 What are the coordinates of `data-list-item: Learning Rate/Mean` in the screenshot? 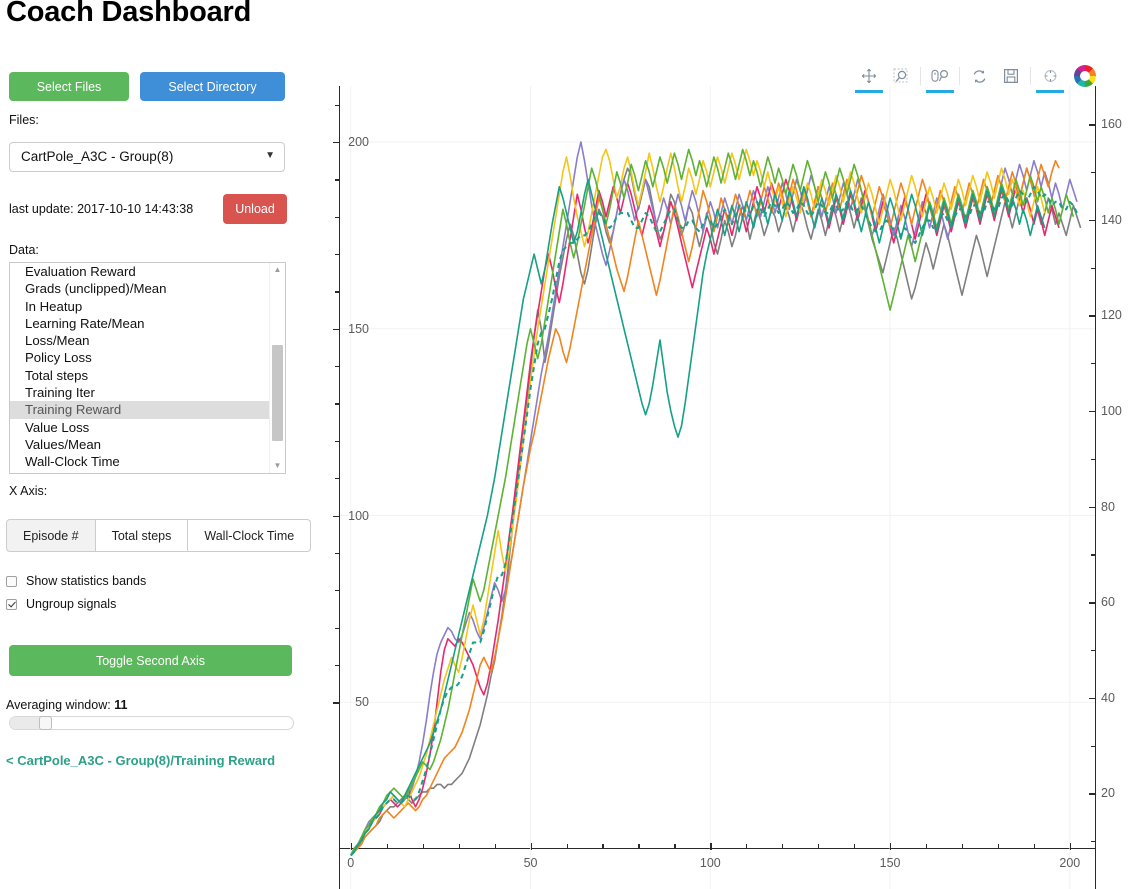 It's located at (85, 323).